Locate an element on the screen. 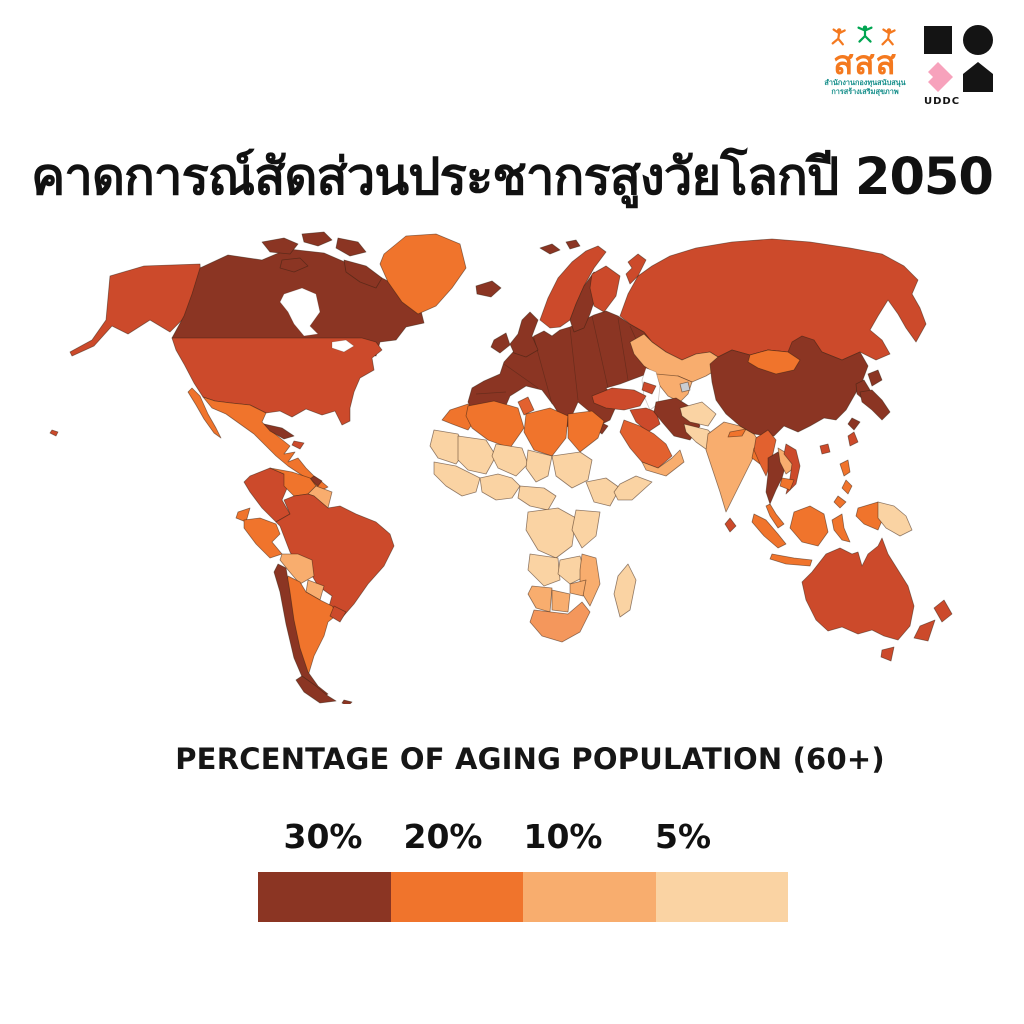 This screenshot has height=1024, width=1024. region-borneo is located at coordinates (809, 526).